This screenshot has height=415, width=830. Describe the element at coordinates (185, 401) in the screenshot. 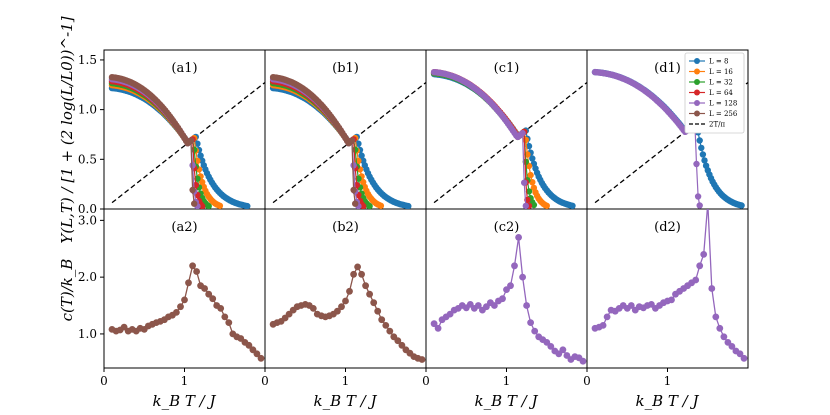

I see `x-axis-label-1: k_B T / J` at that location.